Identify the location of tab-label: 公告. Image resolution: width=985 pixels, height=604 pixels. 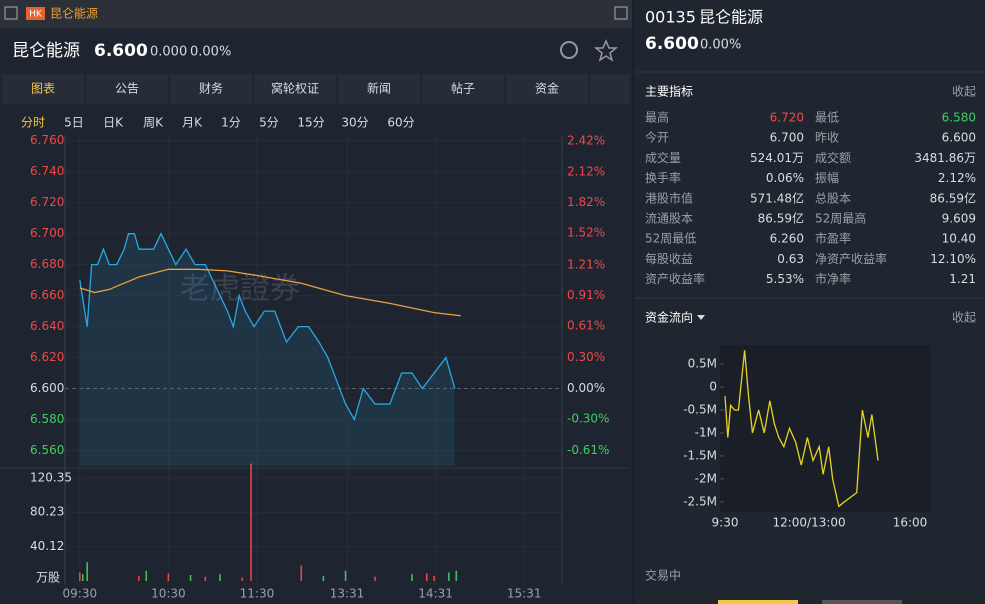
(127, 89).